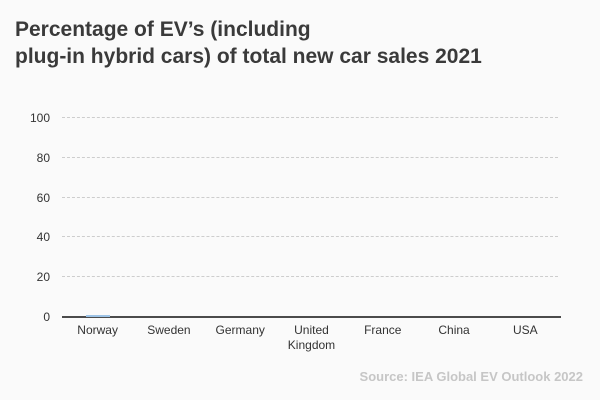 This screenshot has width=600, height=400. I want to click on chart-title-line1: Percentage of EV’s (including, so click(163, 29).